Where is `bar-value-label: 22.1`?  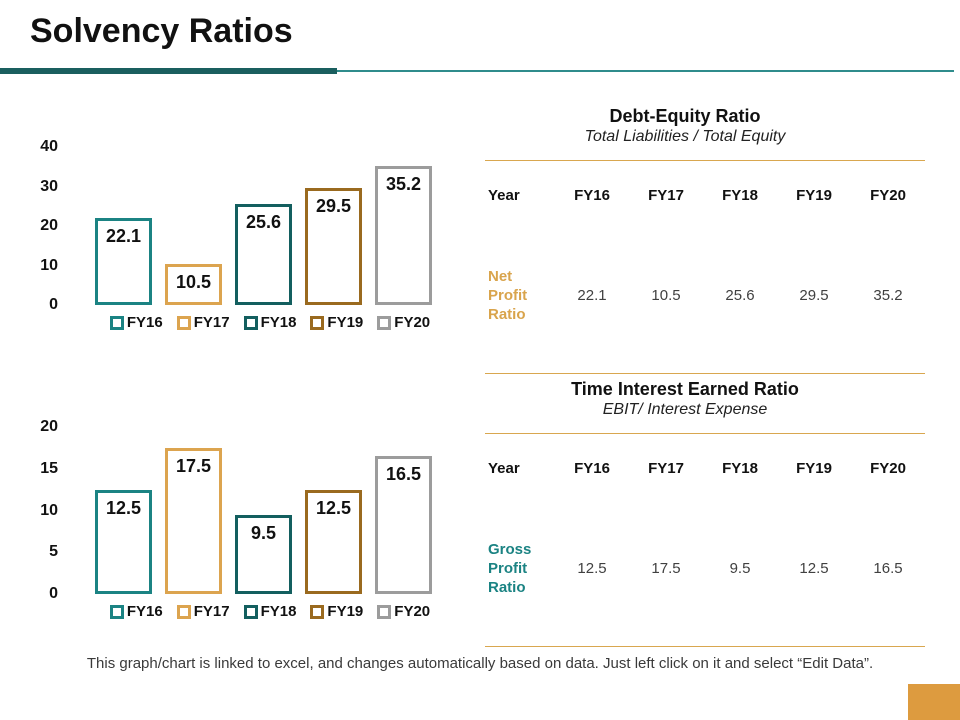
bar-value-label: 22.1 is located at coordinates (123, 236).